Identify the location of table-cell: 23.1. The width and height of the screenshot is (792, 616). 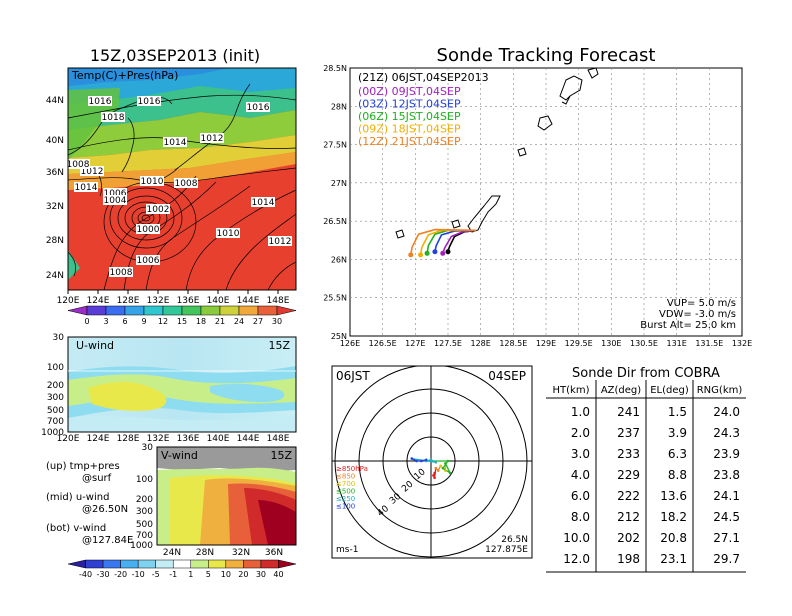
(673, 559).